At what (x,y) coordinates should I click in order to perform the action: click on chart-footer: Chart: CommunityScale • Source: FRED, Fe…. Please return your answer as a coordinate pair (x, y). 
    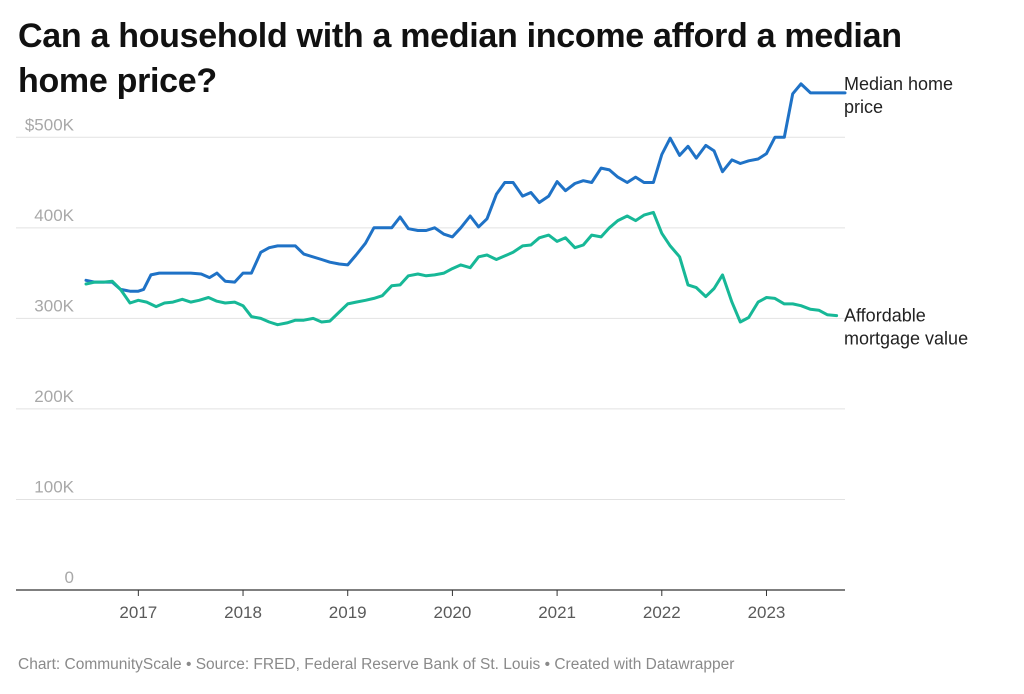
    Looking at the image, I should click on (376, 664).